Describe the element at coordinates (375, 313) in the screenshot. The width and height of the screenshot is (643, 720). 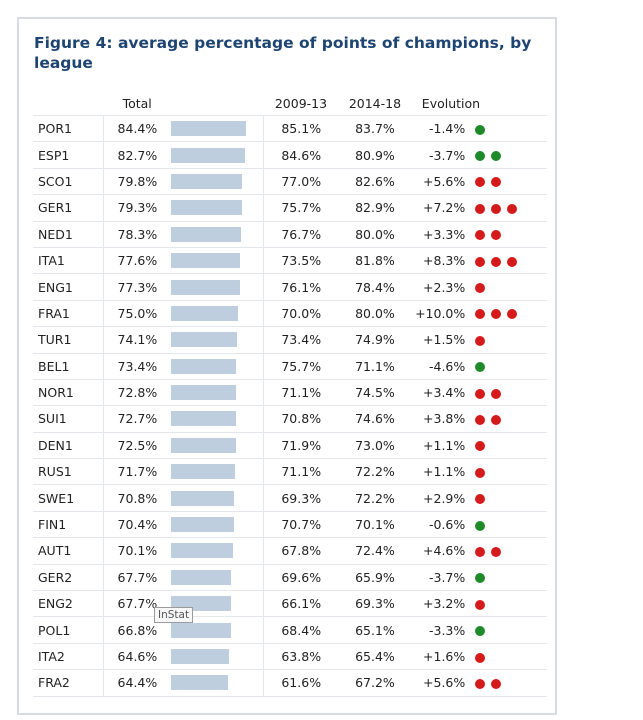
I see `value-2014-18: 80.0%` at that location.